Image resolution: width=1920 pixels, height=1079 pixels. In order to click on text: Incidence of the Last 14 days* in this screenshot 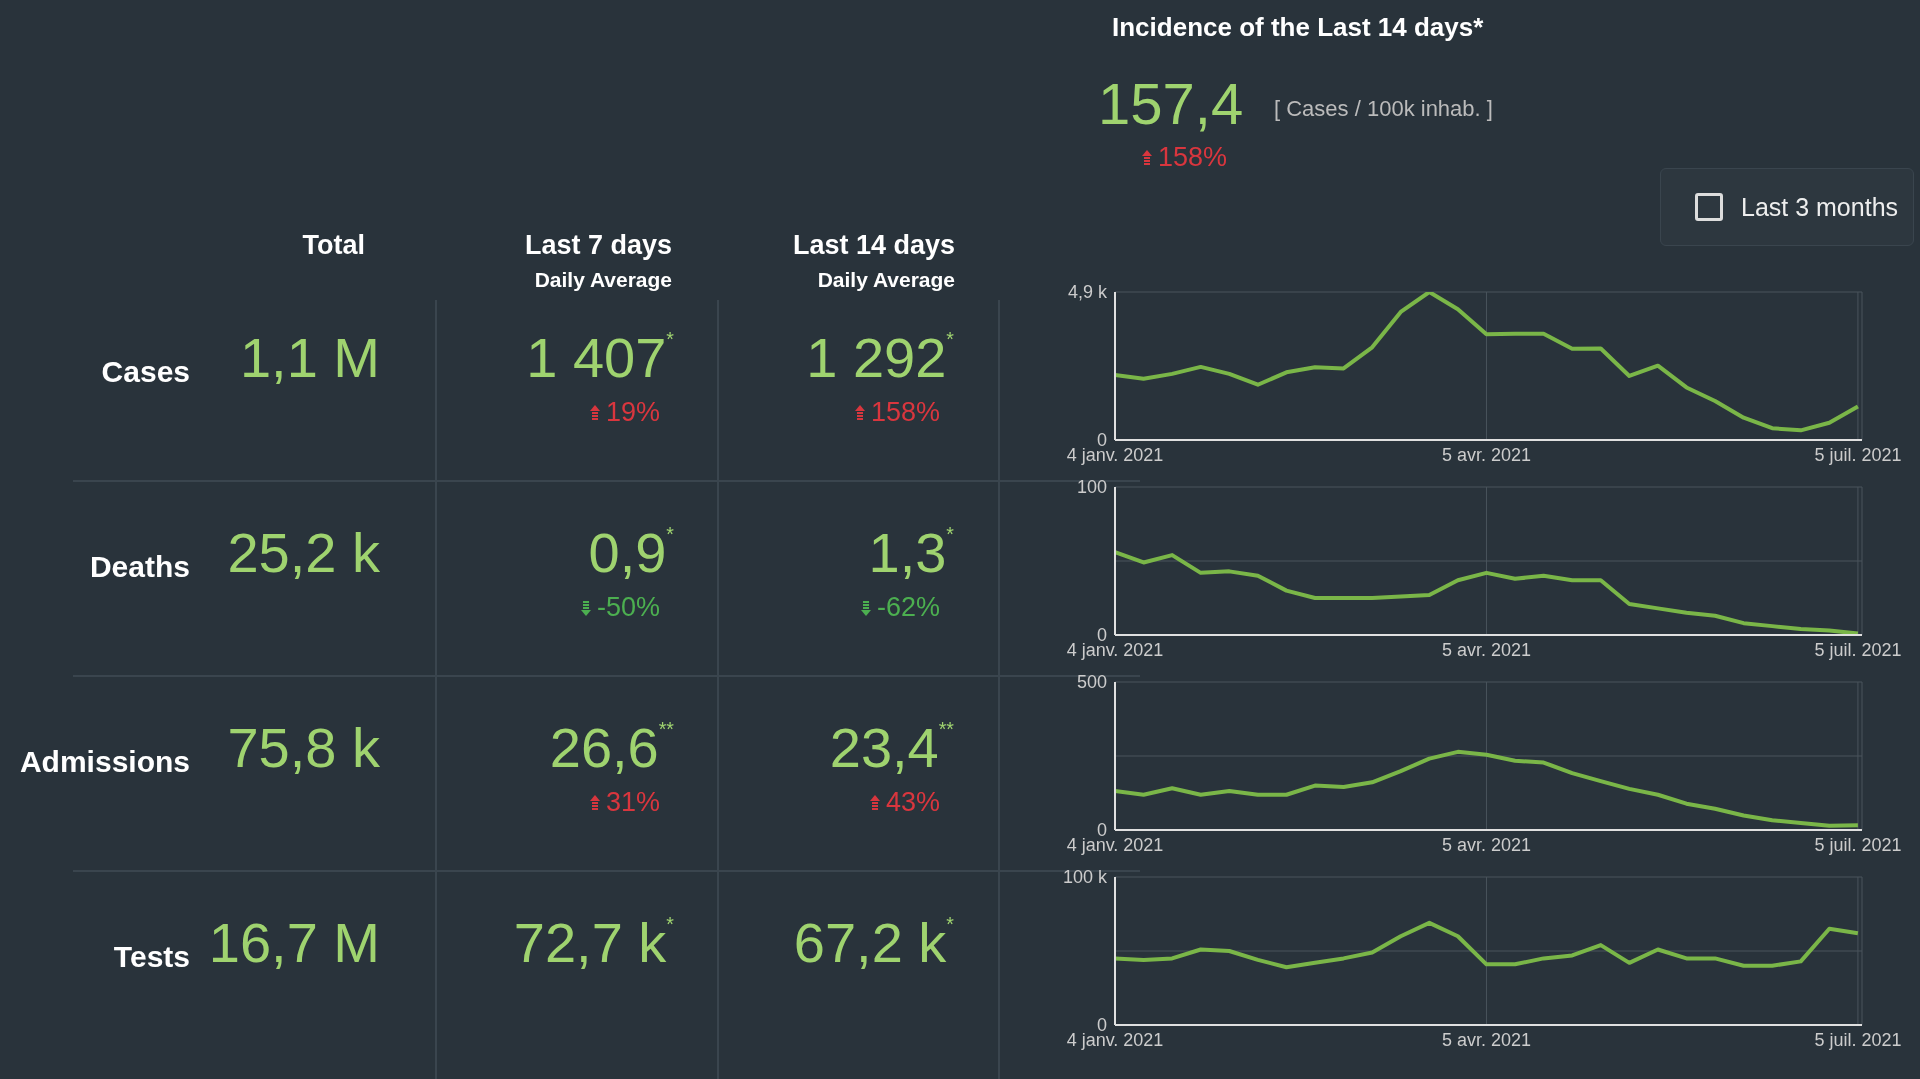, I will do `click(1298, 27)`.